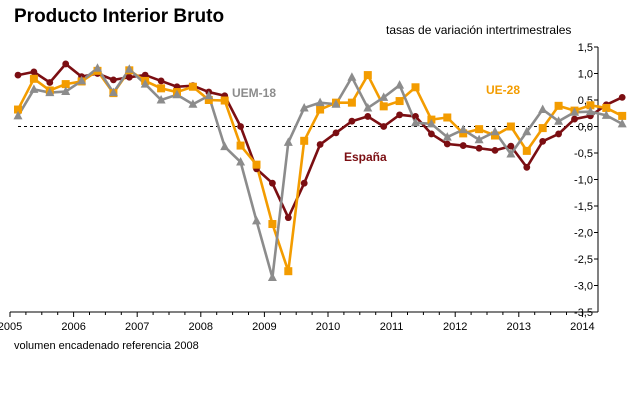  Describe the element at coordinates (583, 207) in the screenshot. I see `y-tick-label: -1,5` at that location.